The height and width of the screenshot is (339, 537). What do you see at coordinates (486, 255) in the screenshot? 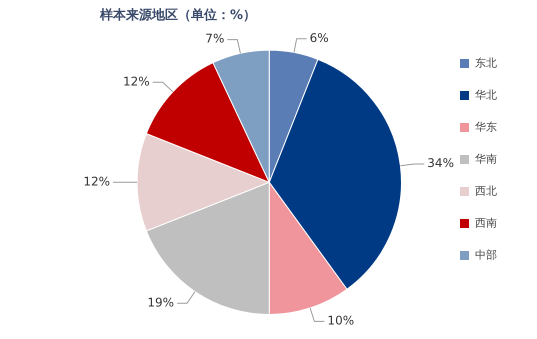
I see `legend-label: 中部` at bounding box center [486, 255].